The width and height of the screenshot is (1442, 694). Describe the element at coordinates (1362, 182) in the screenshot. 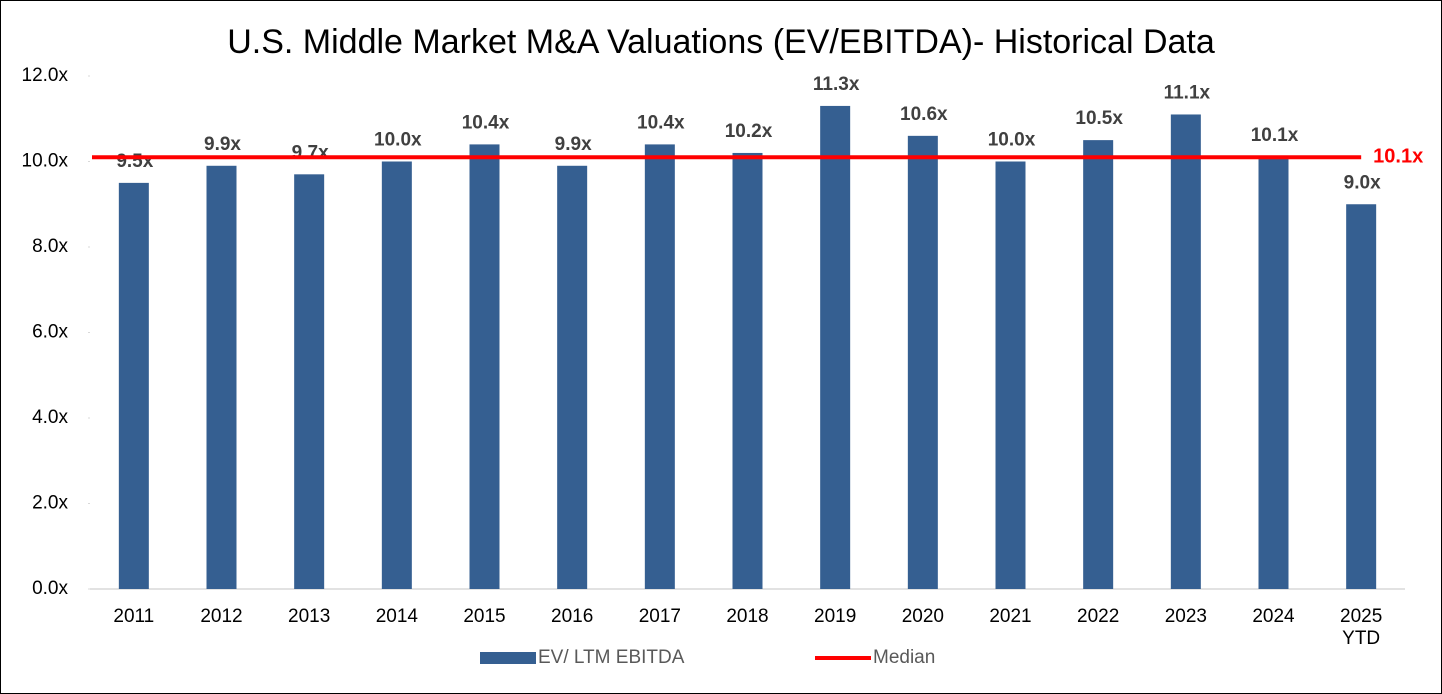

I see `value-label: 9.0x` at that location.